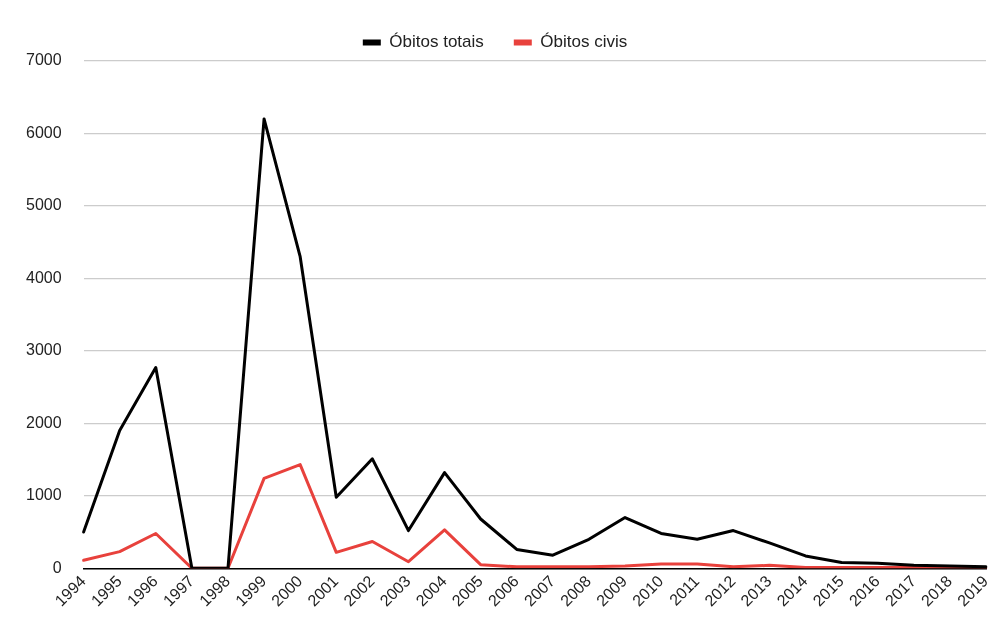  What do you see at coordinates (436, 42) in the screenshot?
I see `legend-label: Óbitos totais` at bounding box center [436, 42].